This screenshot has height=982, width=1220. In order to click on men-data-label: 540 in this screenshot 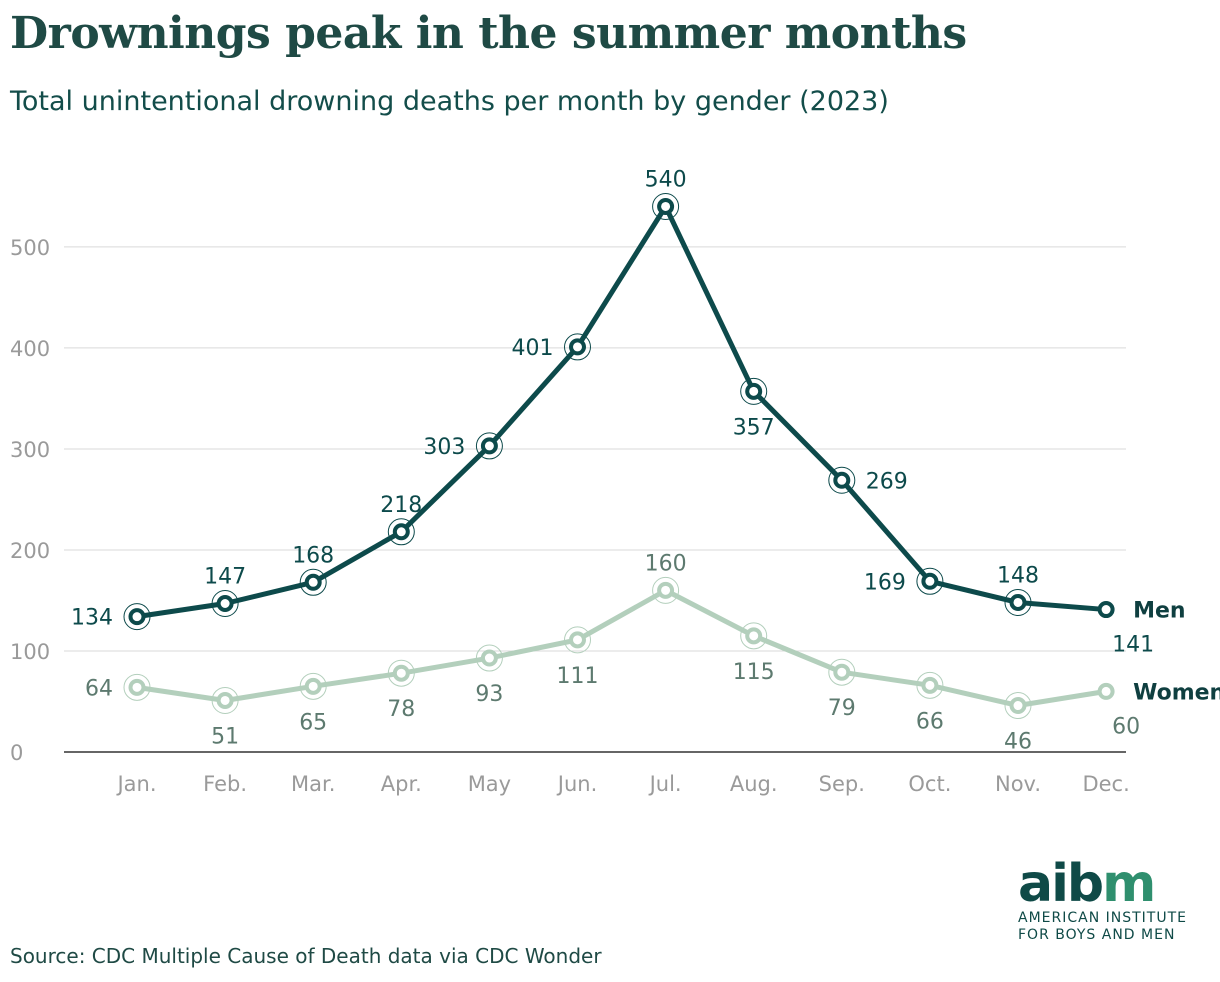, I will do `click(666, 179)`.